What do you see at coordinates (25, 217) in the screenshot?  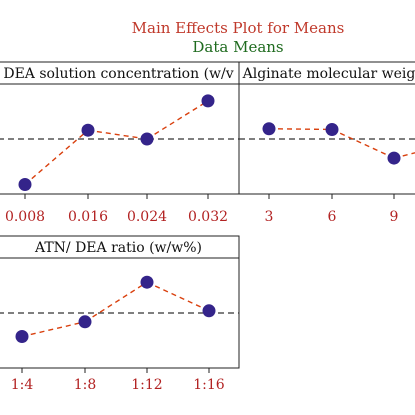 I see `x-tick-label: 0.008` at bounding box center [25, 217].